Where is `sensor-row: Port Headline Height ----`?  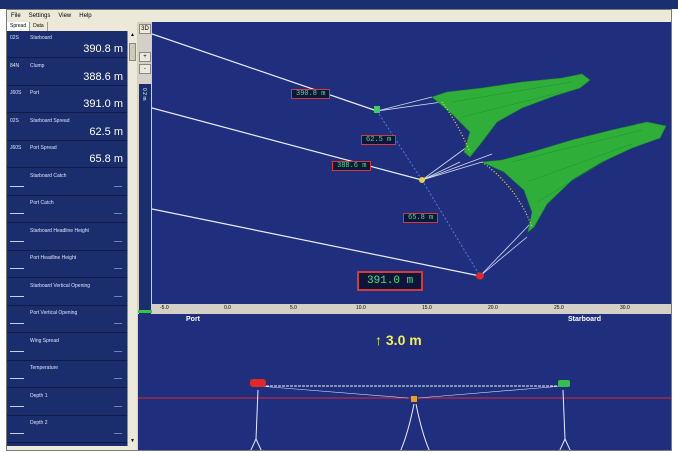
sensor-row: Port Headline Height ---- is located at coordinates (67, 264).